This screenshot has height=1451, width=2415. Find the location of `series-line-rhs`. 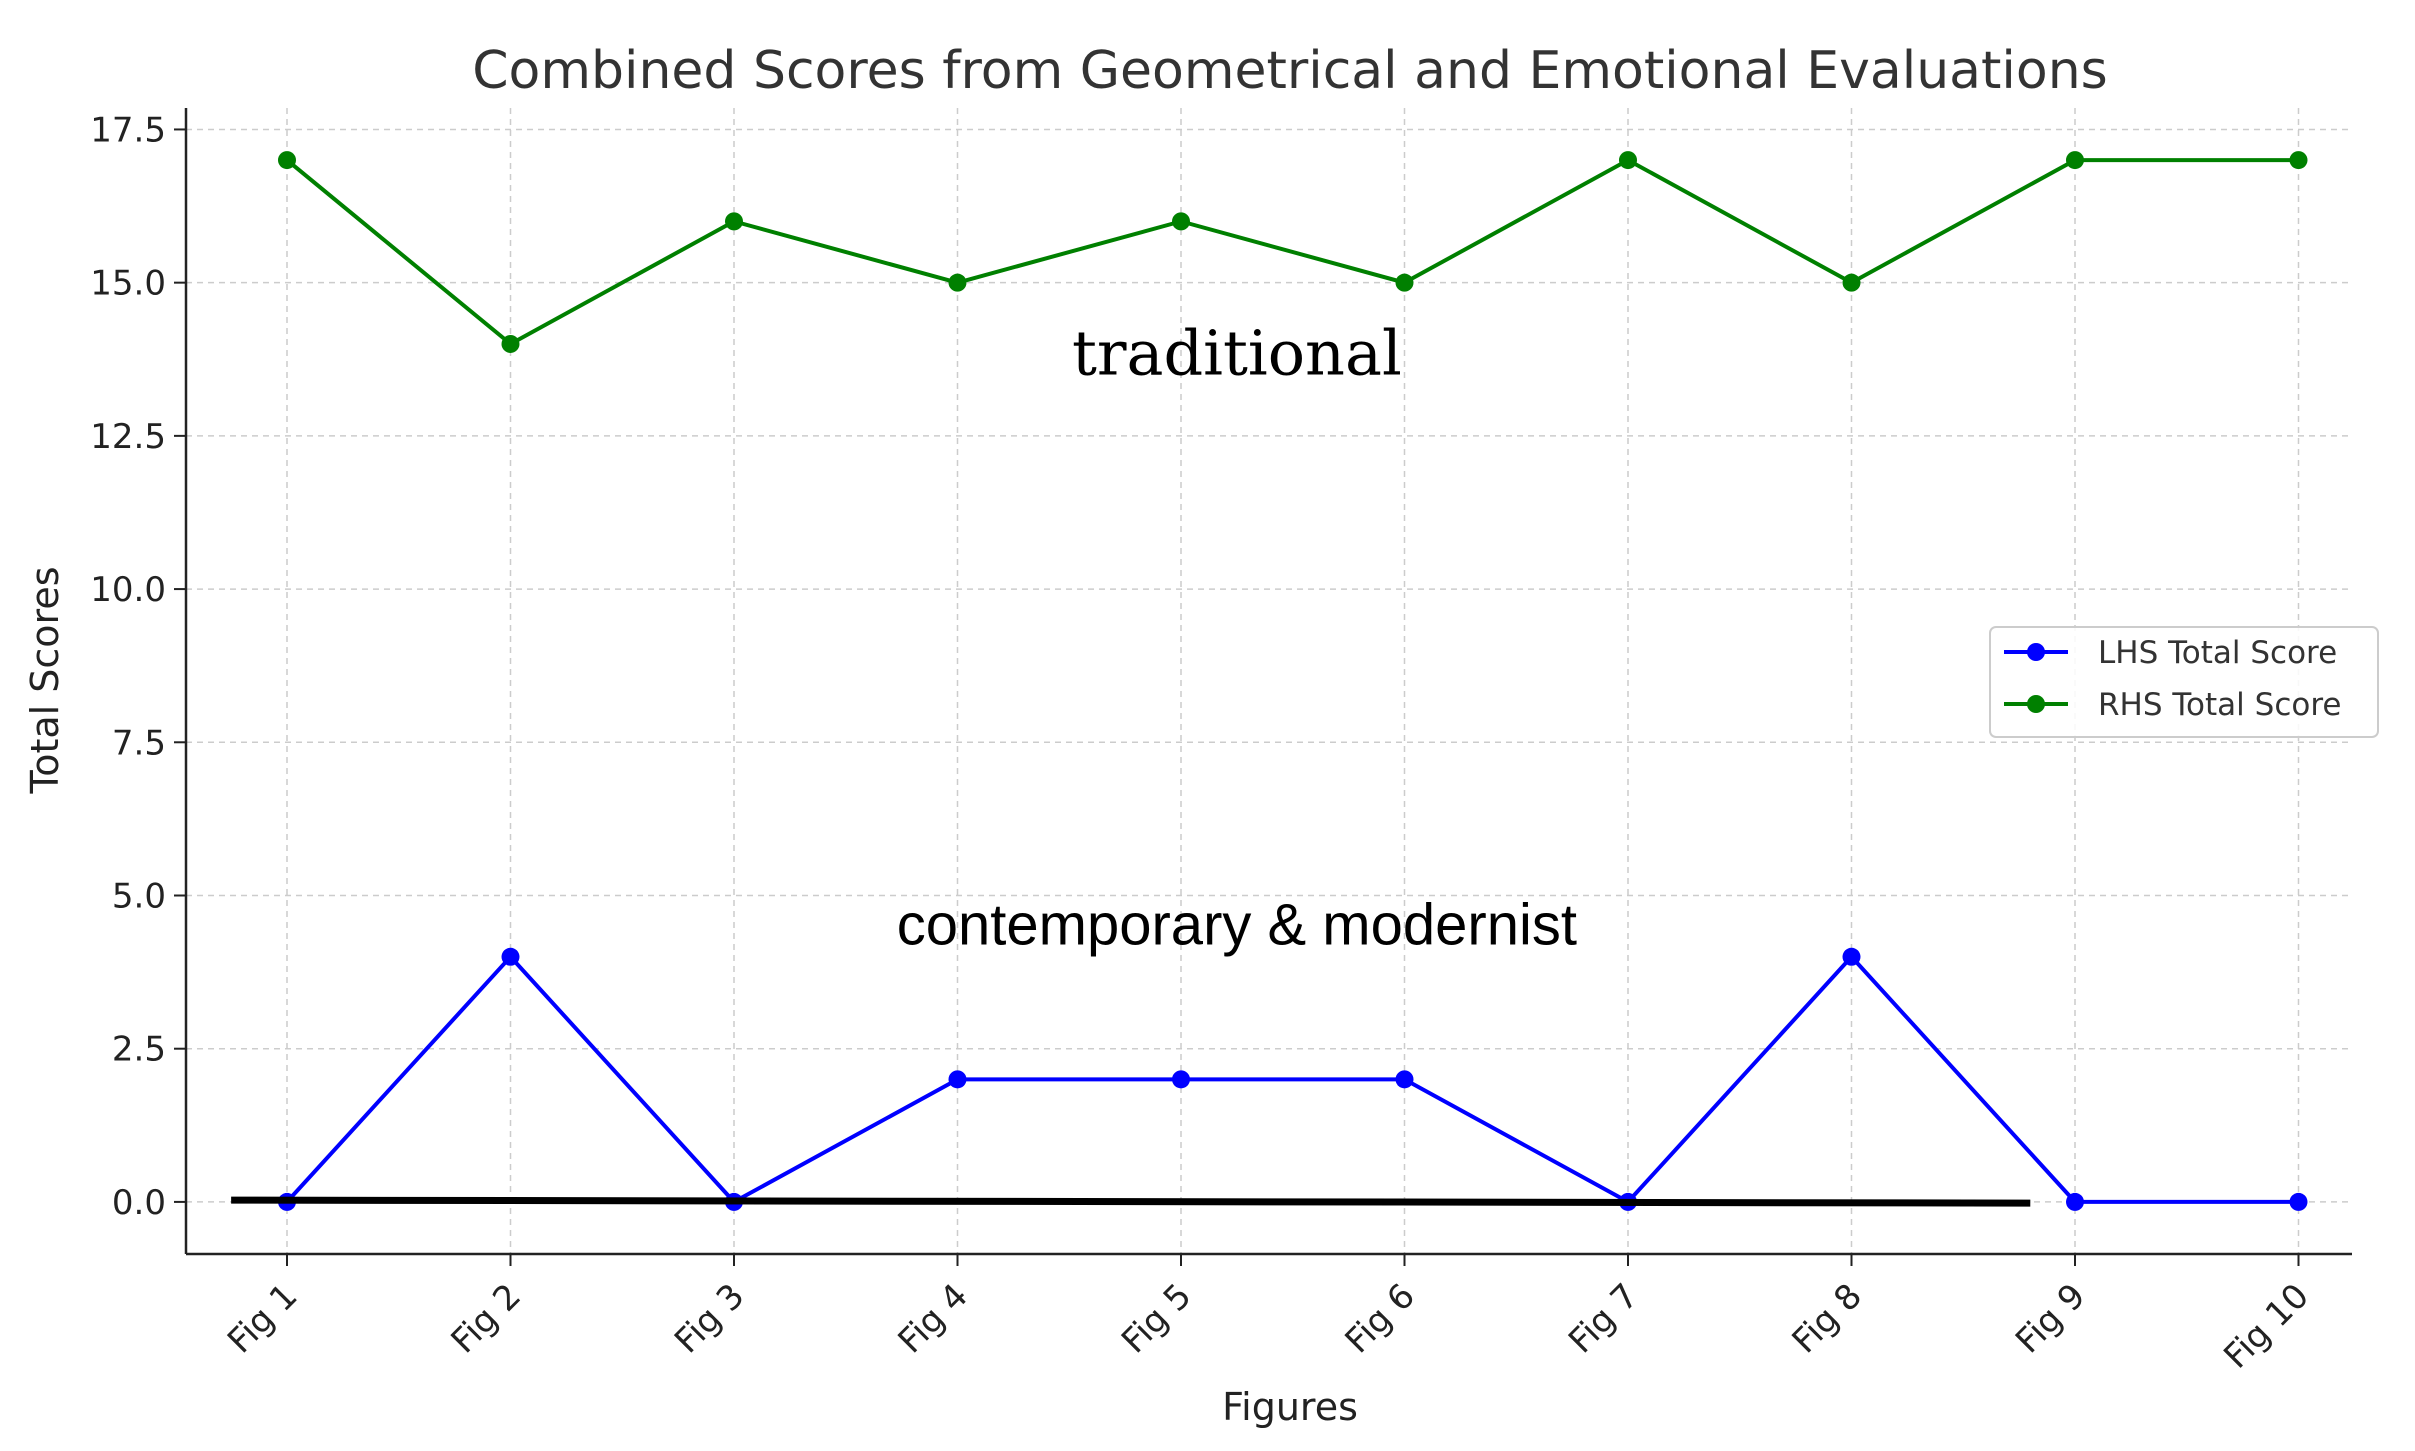

series-line-rhs is located at coordinates (1292, 252).